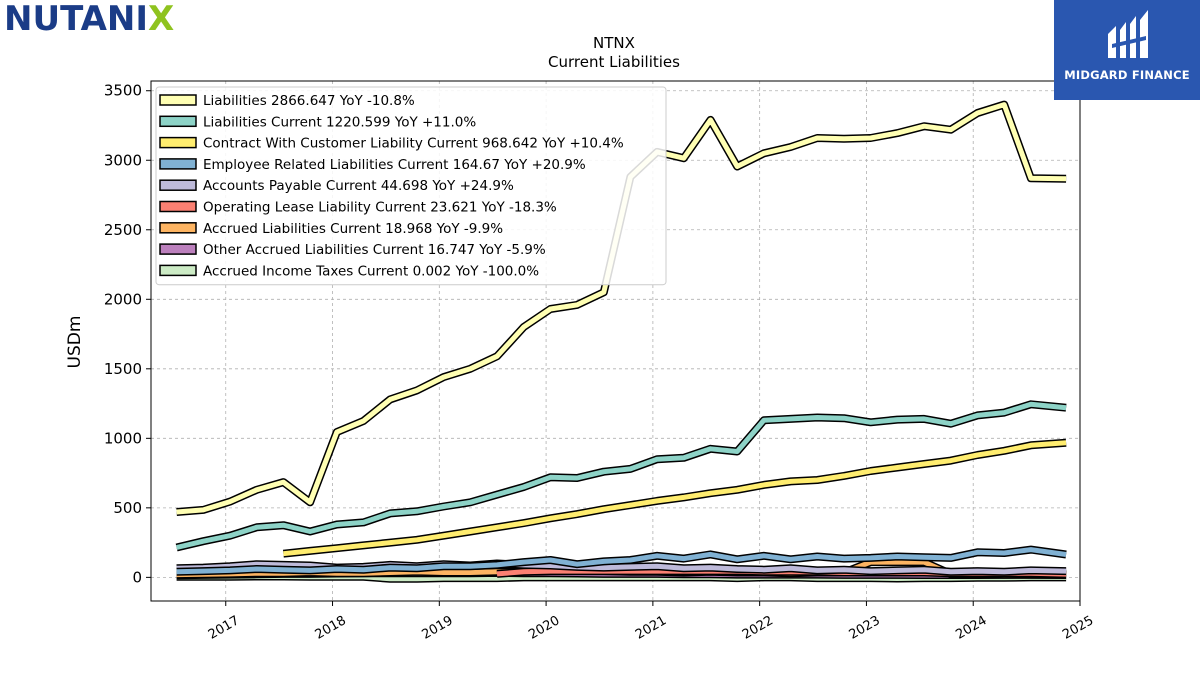 The image size is (1200, 675). What do you see at coordinates (123, 438) in the screenshot?
I see `y-tick-label: 1000` at bounding box center [123, 438].